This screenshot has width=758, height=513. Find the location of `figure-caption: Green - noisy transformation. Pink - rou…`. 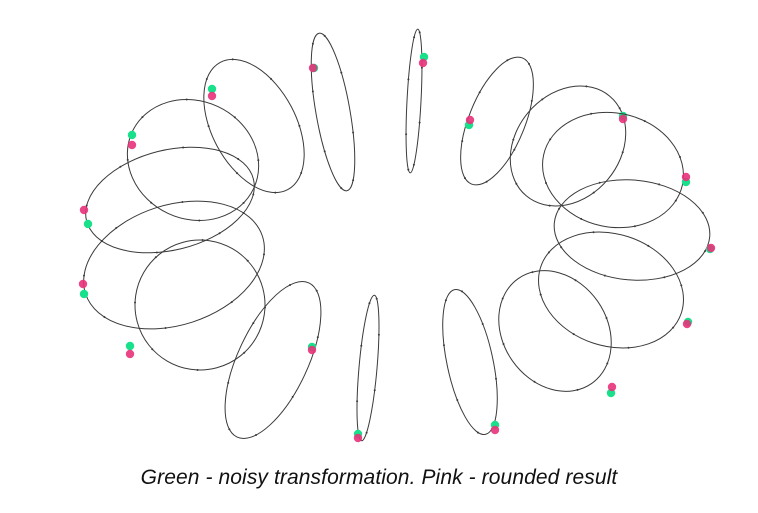

figure-caption: Green - noisy transformation. Pink - rou… is located at coordinates (379, 477).